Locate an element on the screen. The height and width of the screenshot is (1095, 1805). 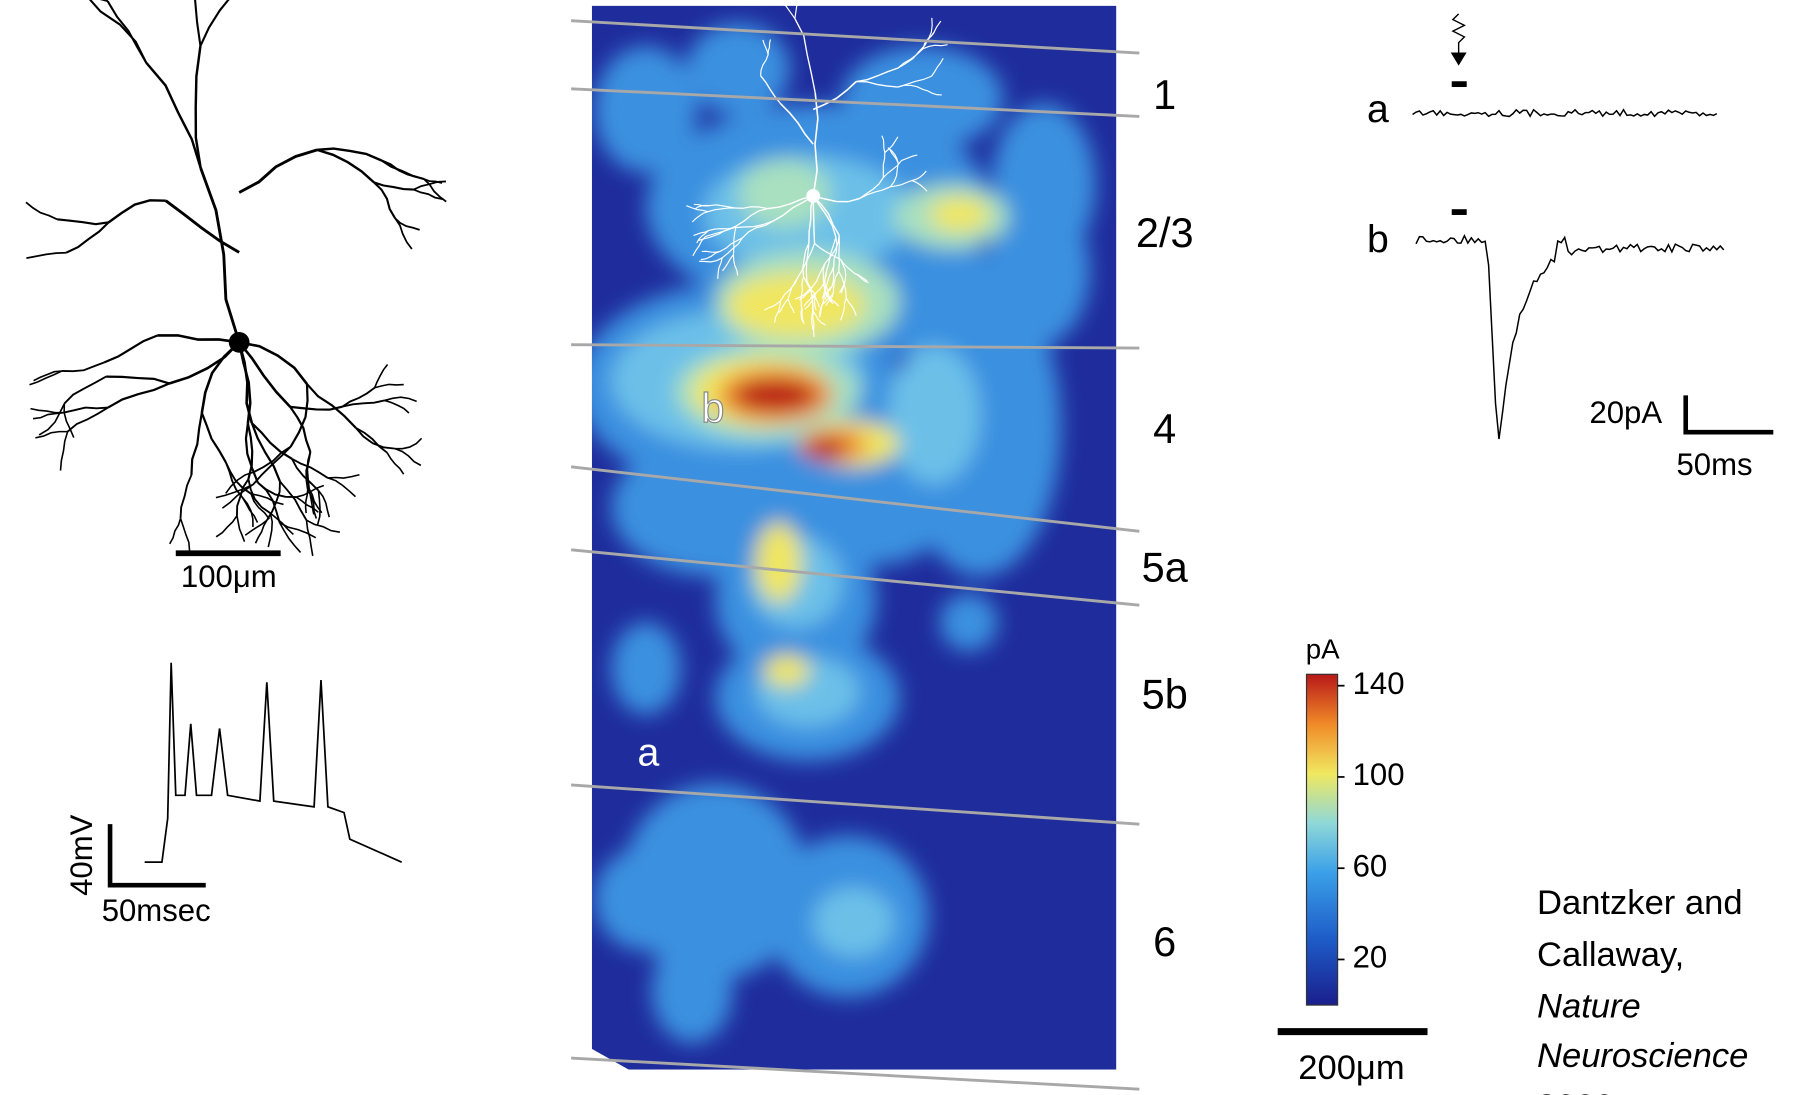
layer-label: 4 is located at coordinates (1164, 428).